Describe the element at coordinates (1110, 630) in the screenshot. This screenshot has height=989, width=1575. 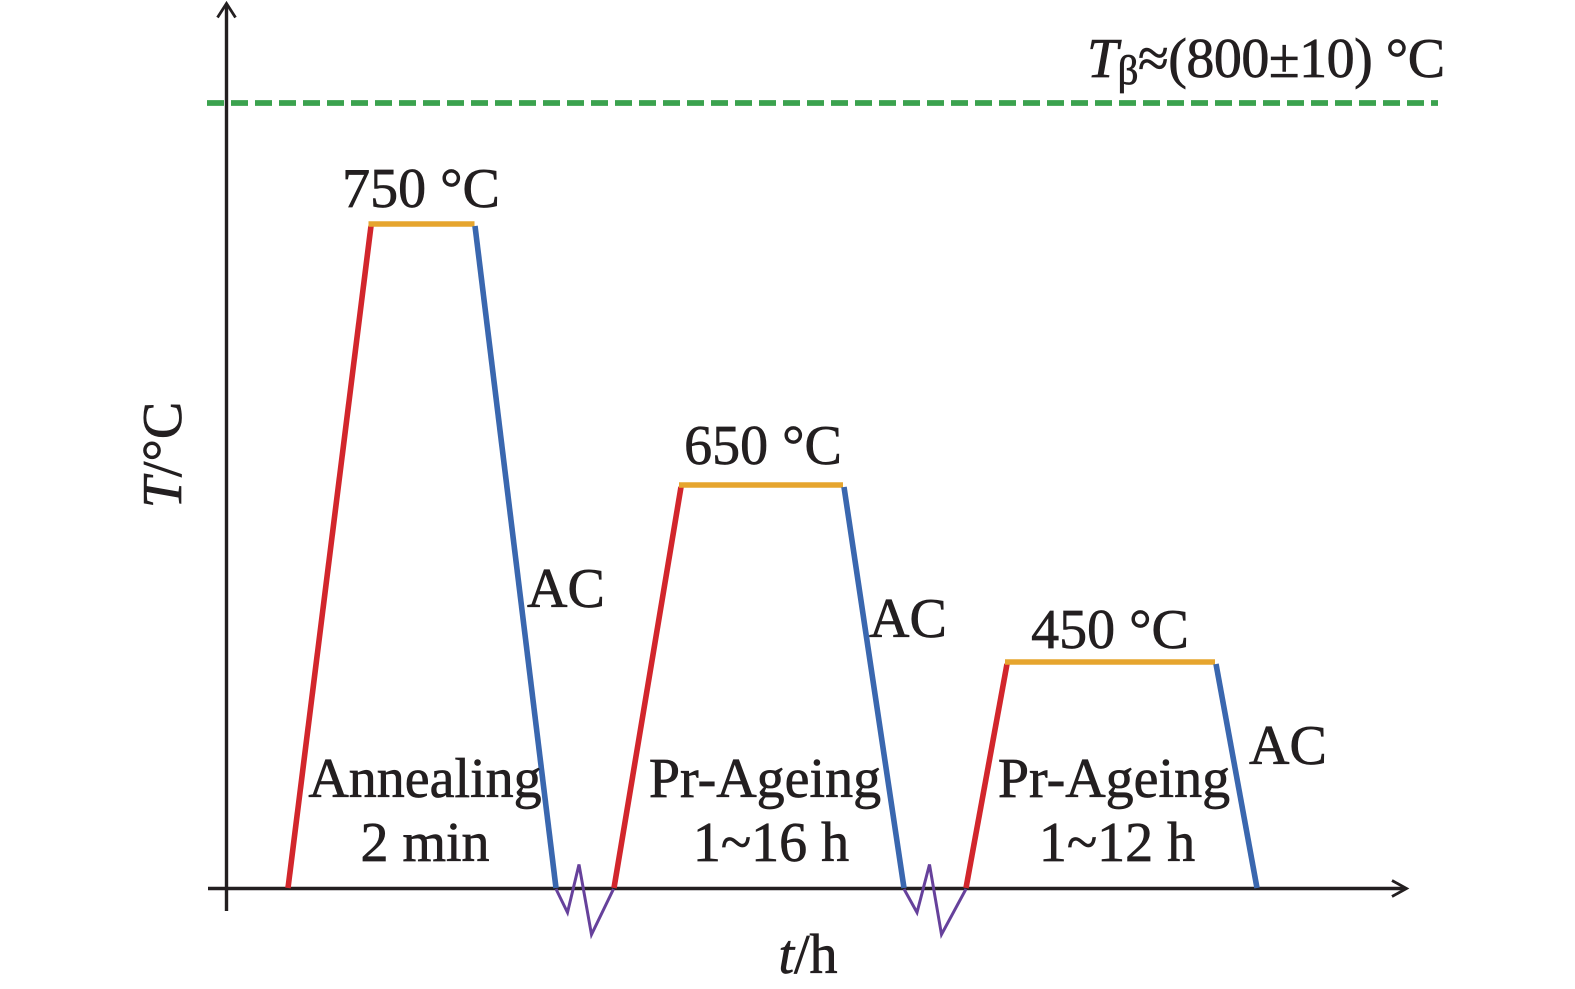
I see `svg-text: 450 °C` at that location.